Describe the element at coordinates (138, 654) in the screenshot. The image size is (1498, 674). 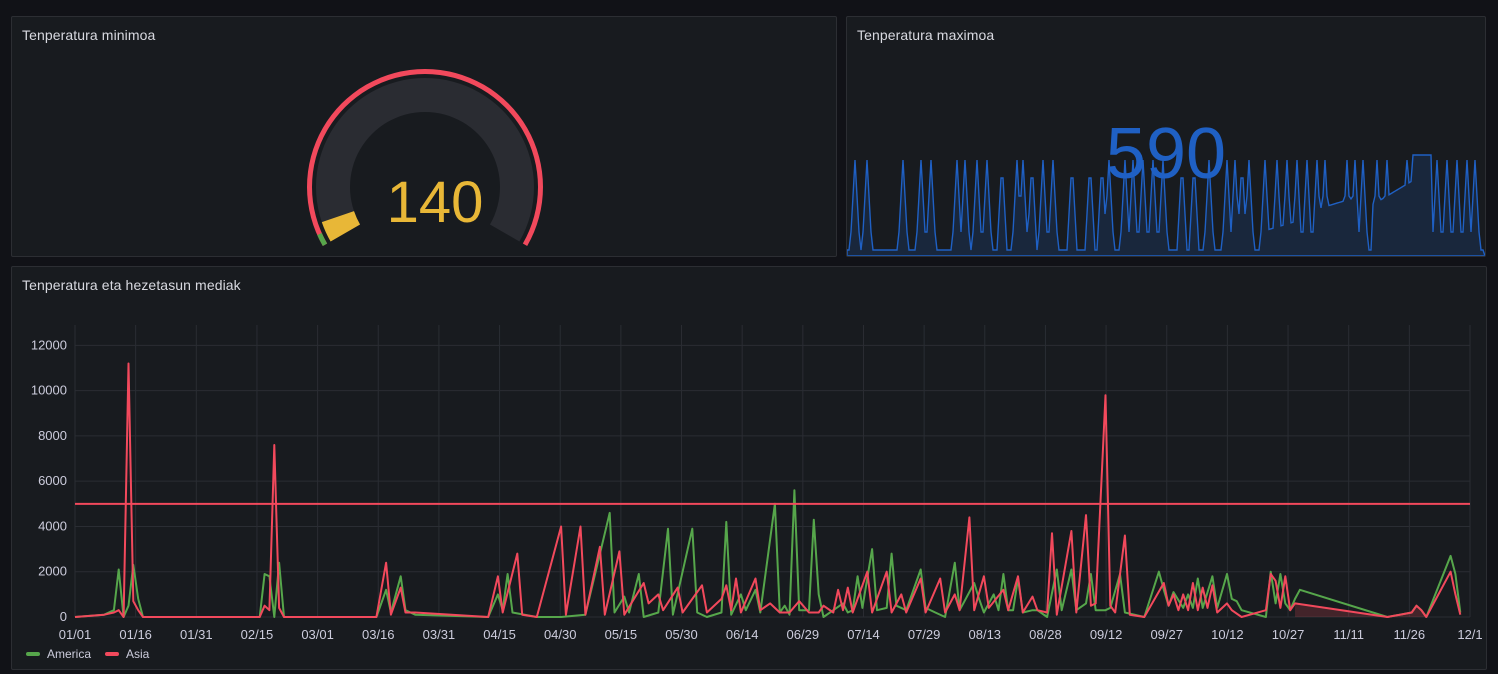
I see `legend-label: Asia` at that location.